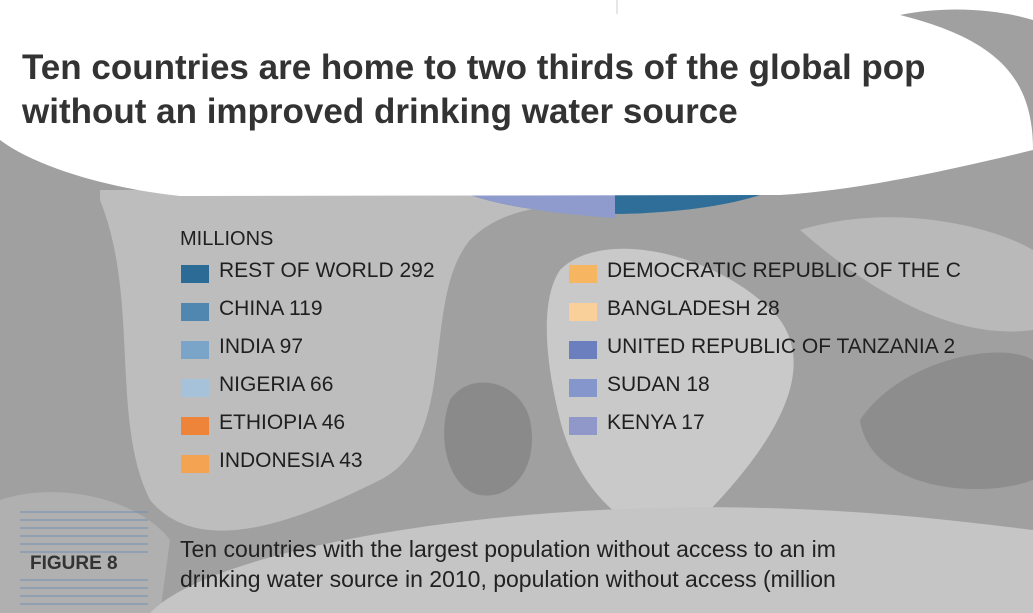 The height and width of the screenshot is (613, 1033). Describe the element at coordinates (781, 346) in the screenshot. I see `legend-label: UNITED REPUBLIC OF TANZANIA 2` at that location.